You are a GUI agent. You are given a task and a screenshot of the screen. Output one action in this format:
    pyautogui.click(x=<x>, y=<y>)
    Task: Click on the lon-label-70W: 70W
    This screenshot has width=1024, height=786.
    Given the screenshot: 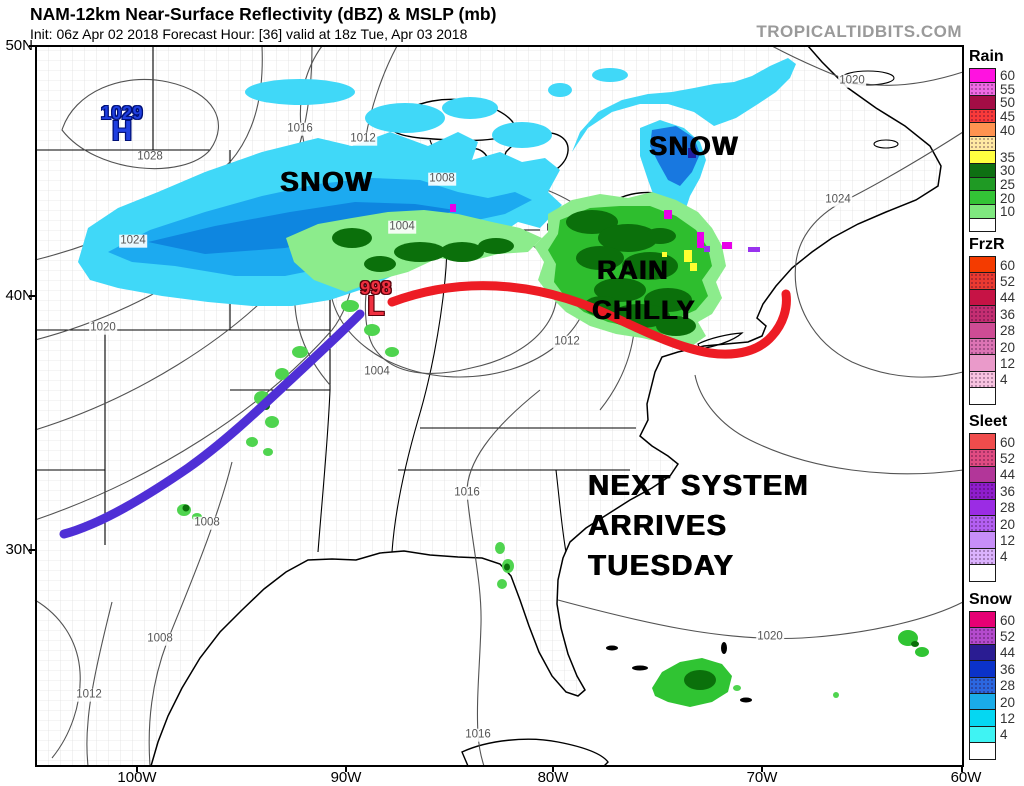 What is the action you would take?
    pyautogui.click(x=762, y=777)
    